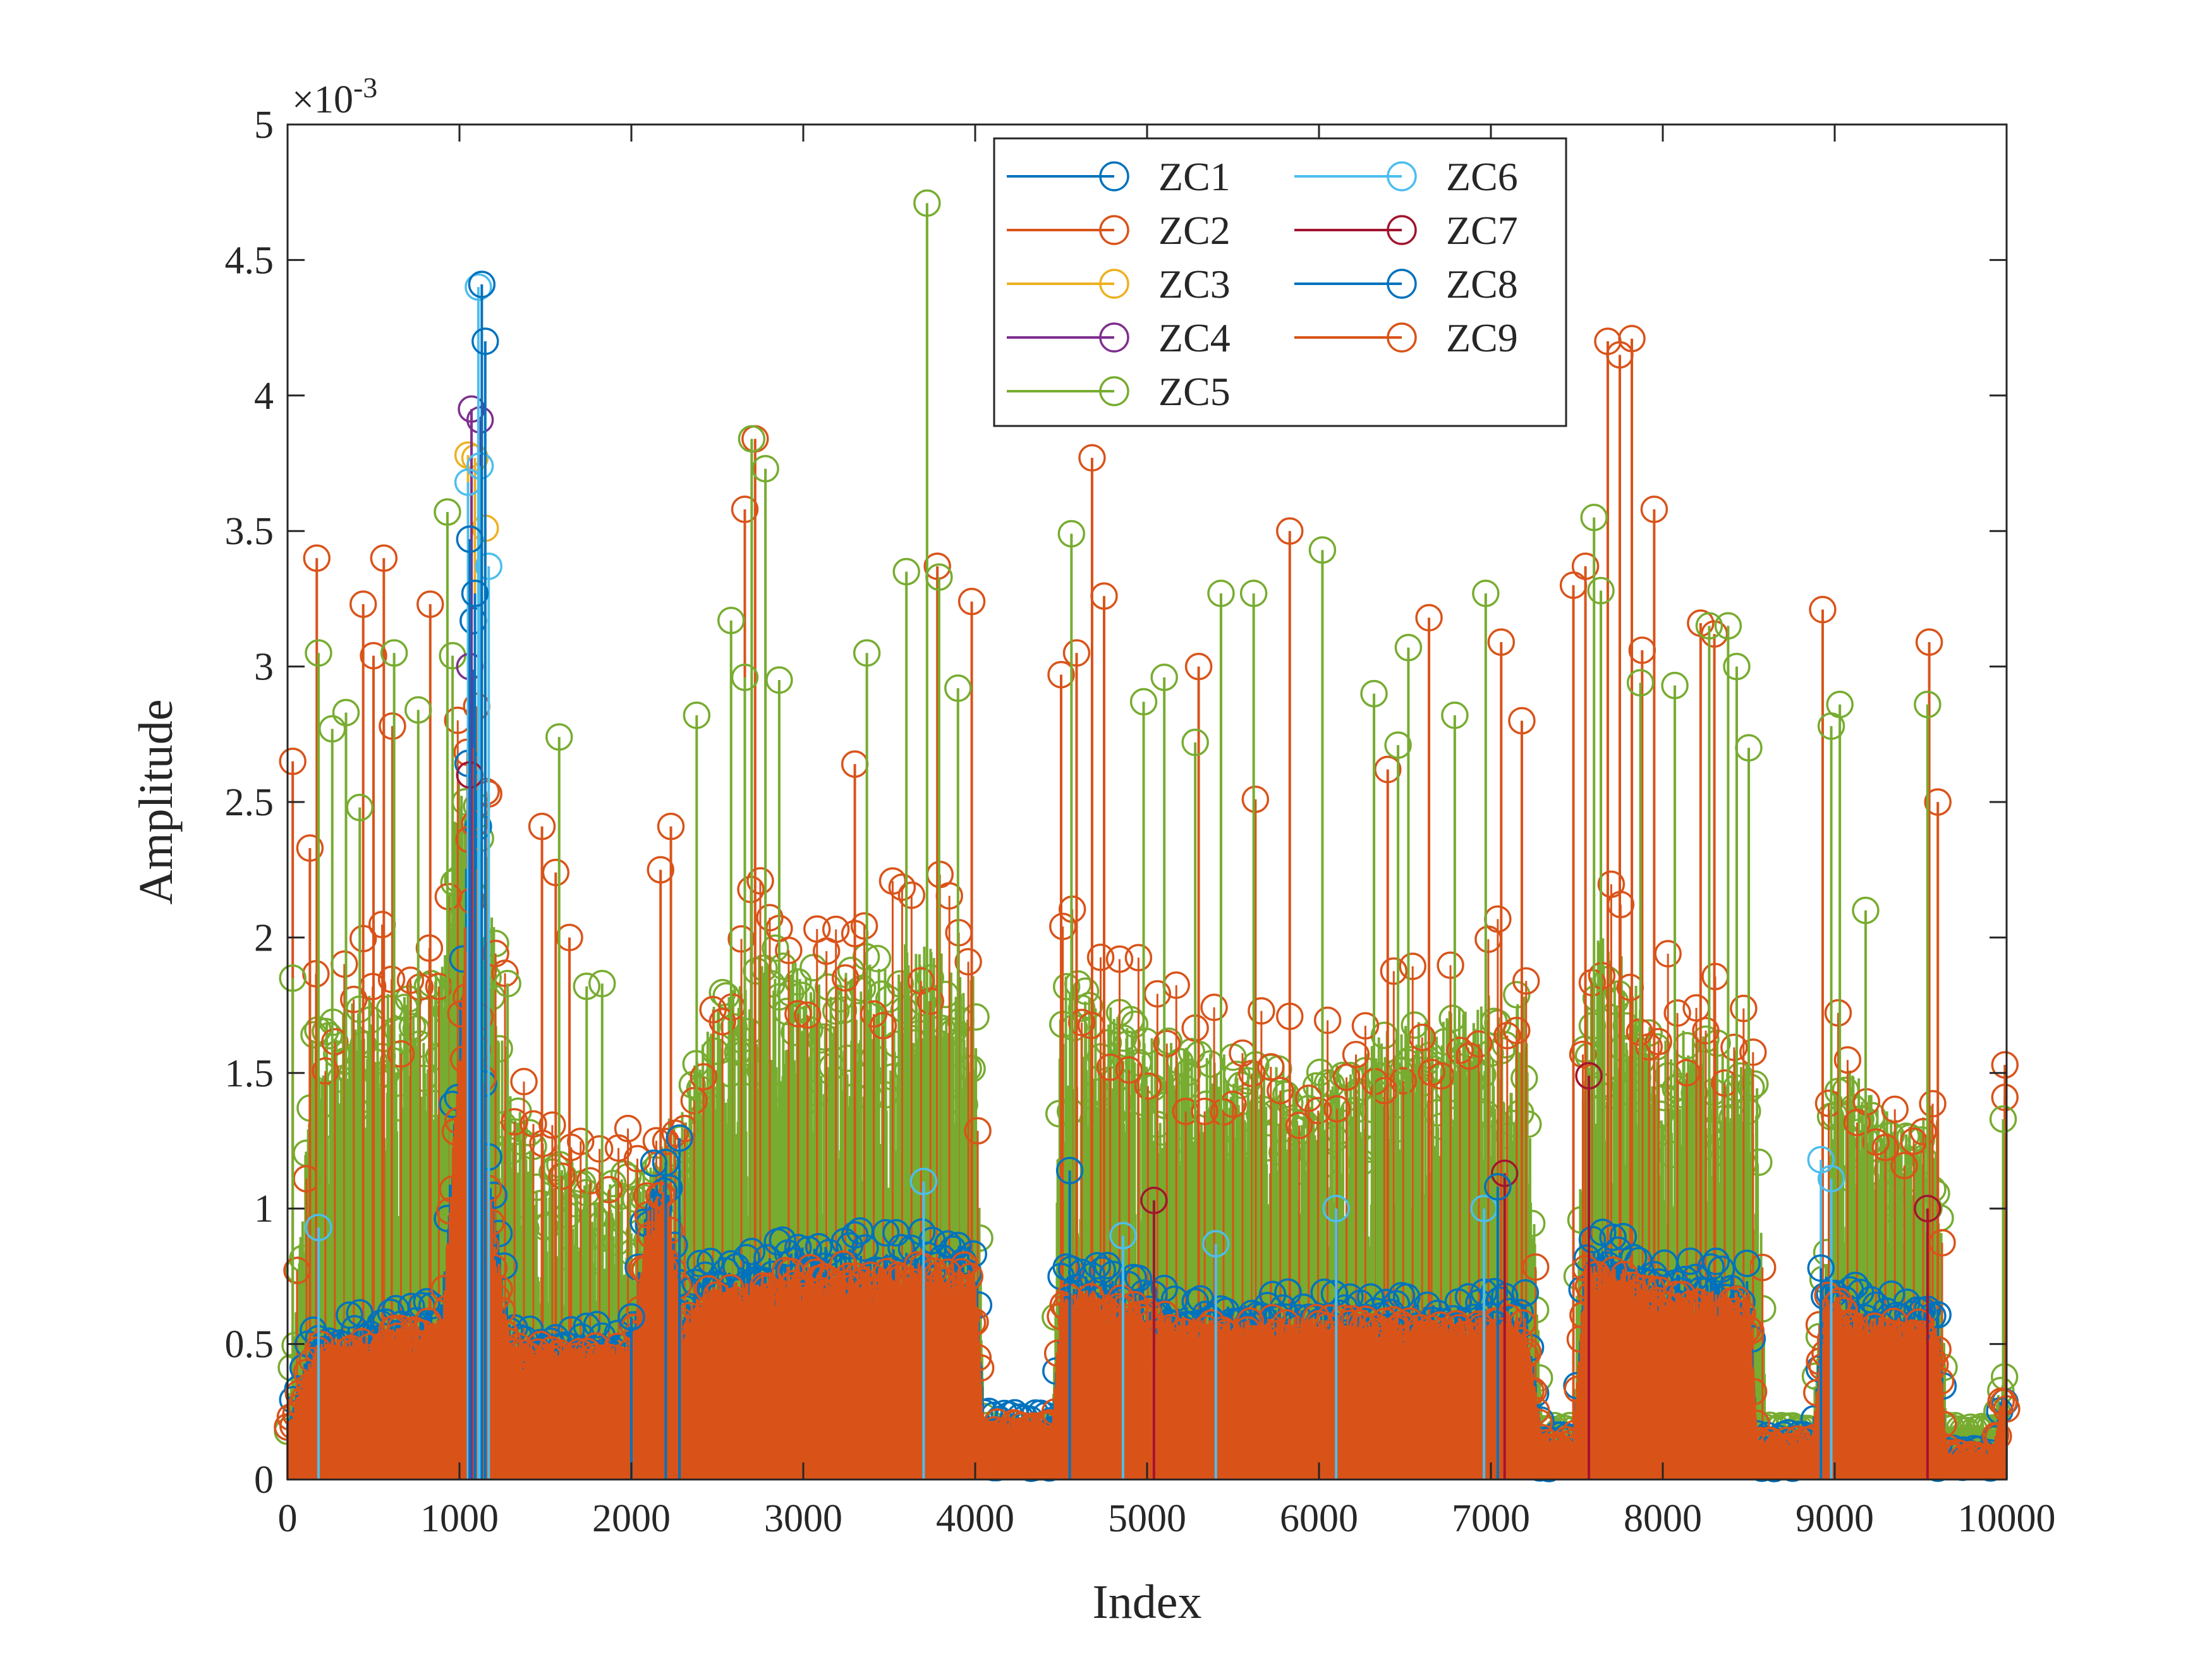 The height and width of the screenshot is (1659, 2212). Describe the element at coordinates (249, 802) in the screenshot. I see `y-tick-label: 2.5` at that location.